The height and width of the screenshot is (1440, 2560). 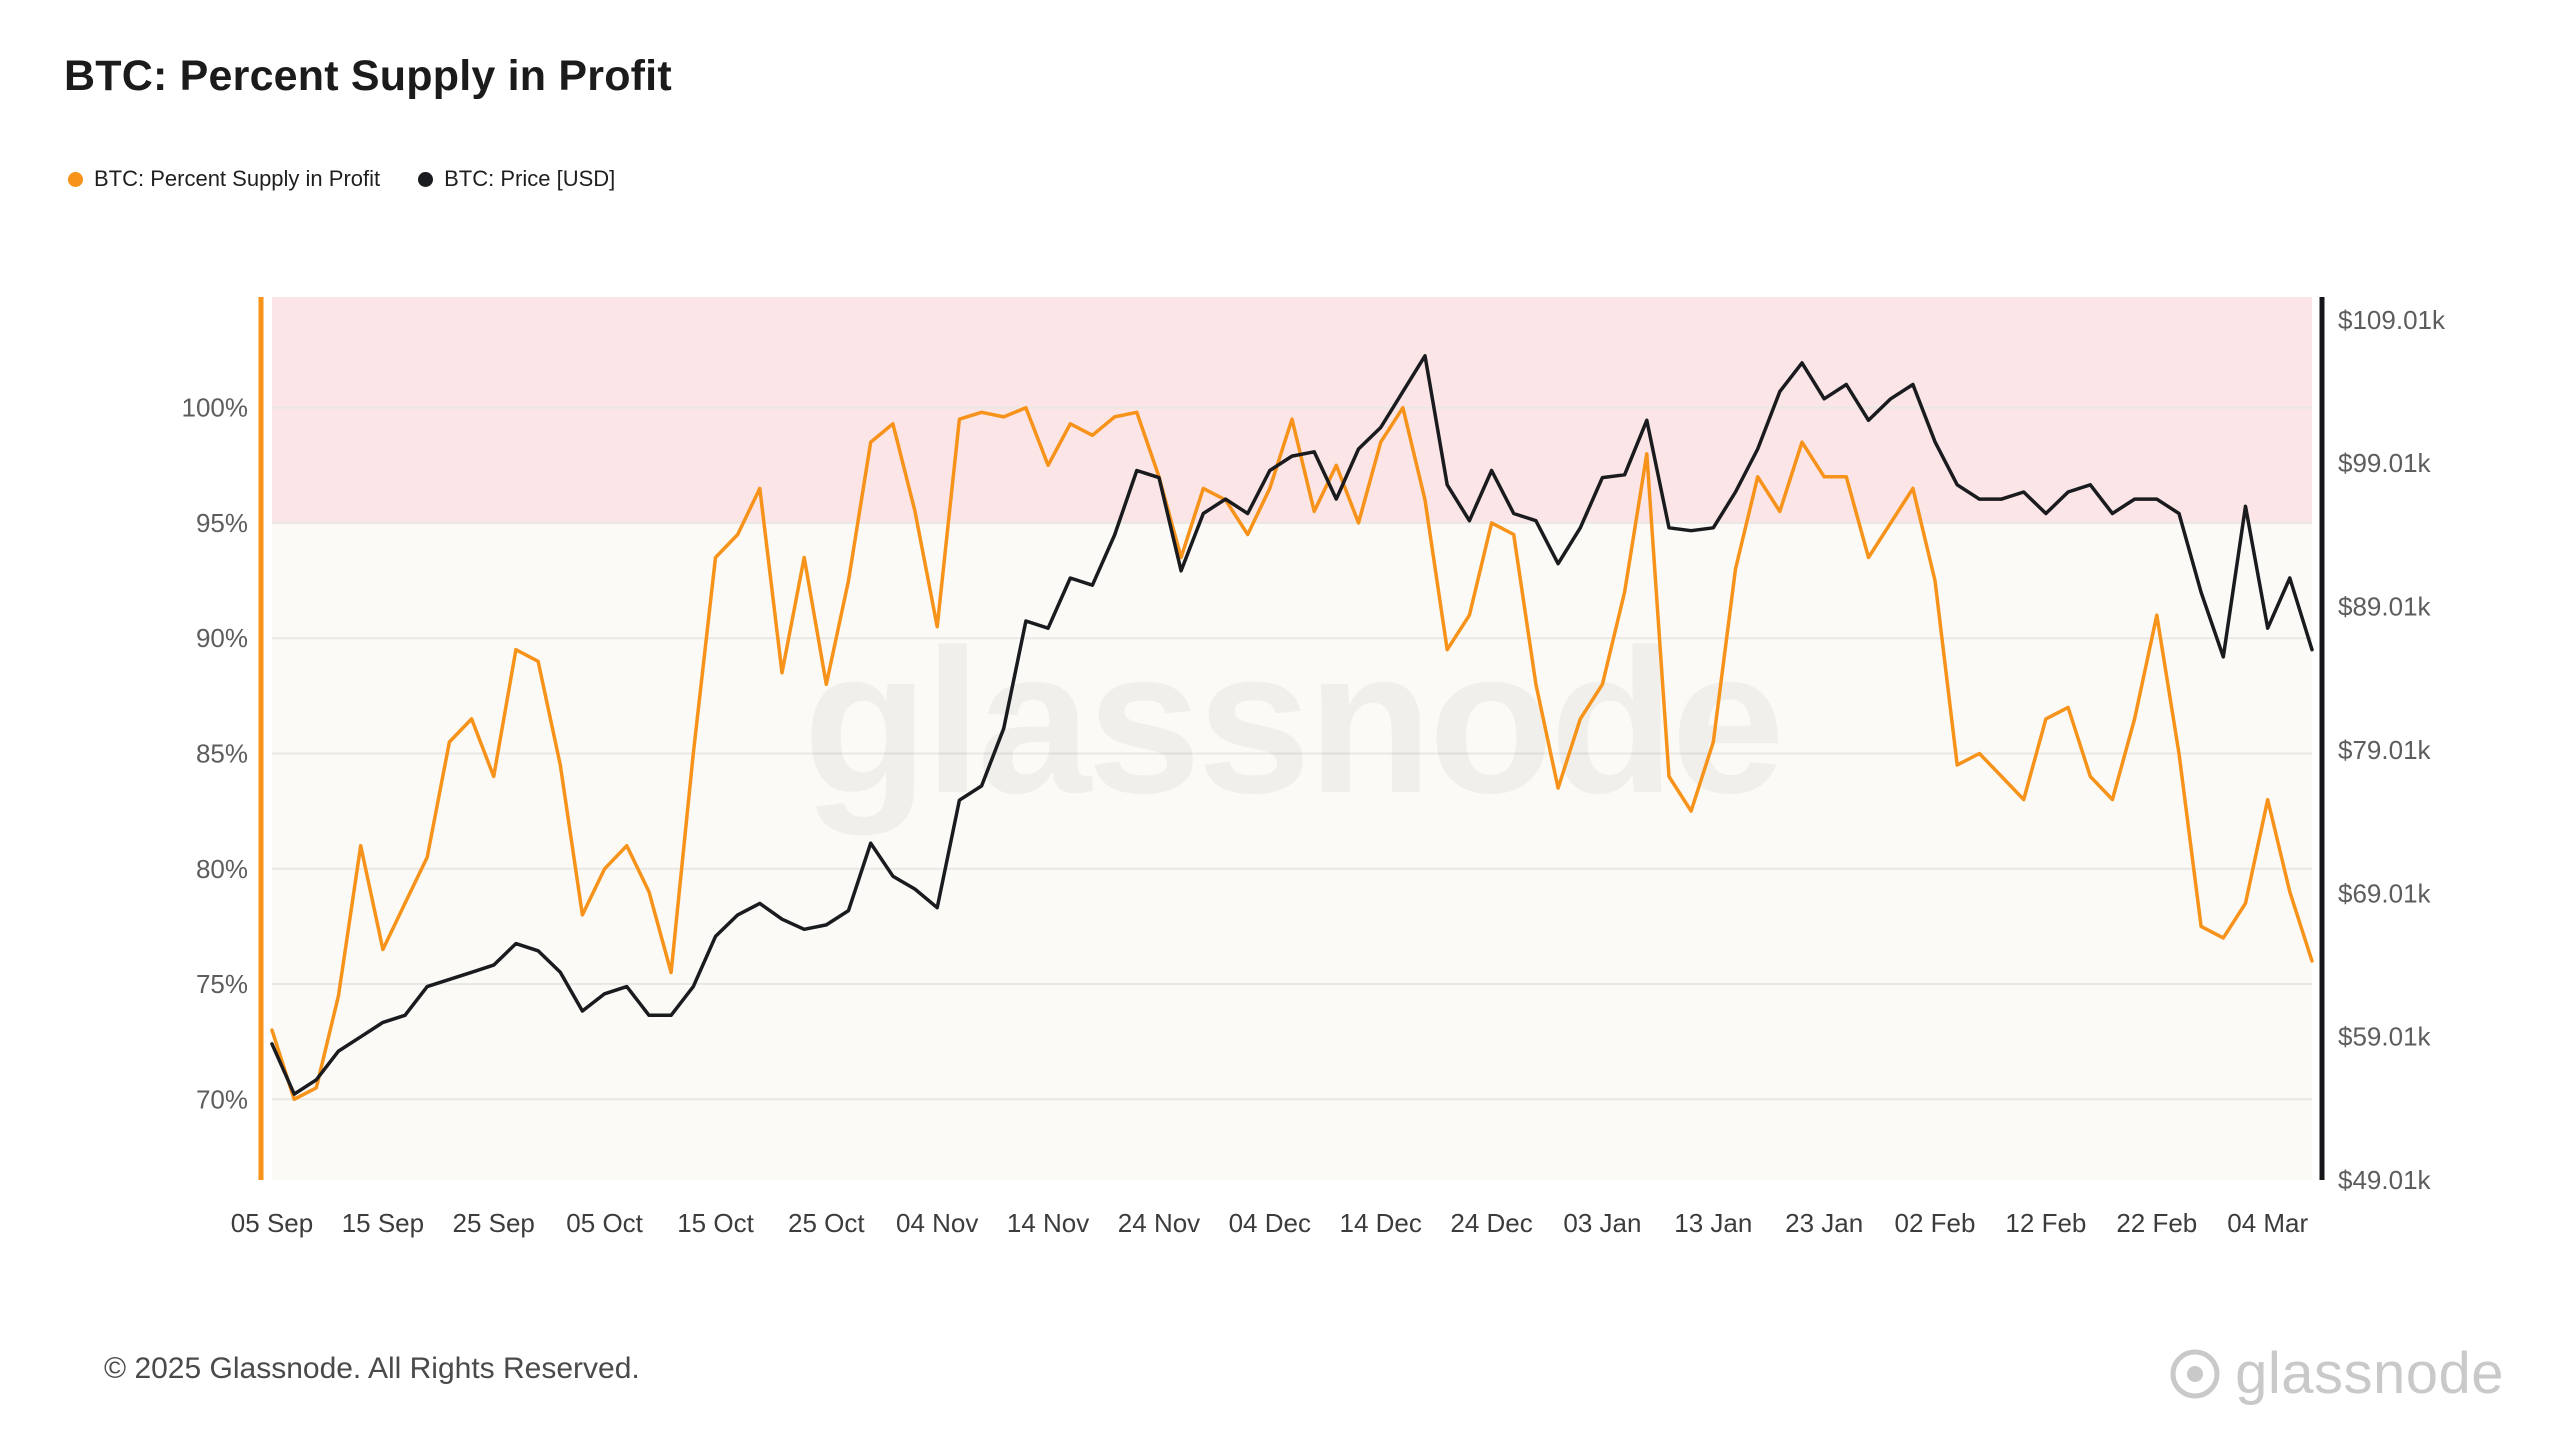 I want to click on legend-item-supply-in-profit: BTC: Percent Supply in Profit, so click(x=224, y=179).